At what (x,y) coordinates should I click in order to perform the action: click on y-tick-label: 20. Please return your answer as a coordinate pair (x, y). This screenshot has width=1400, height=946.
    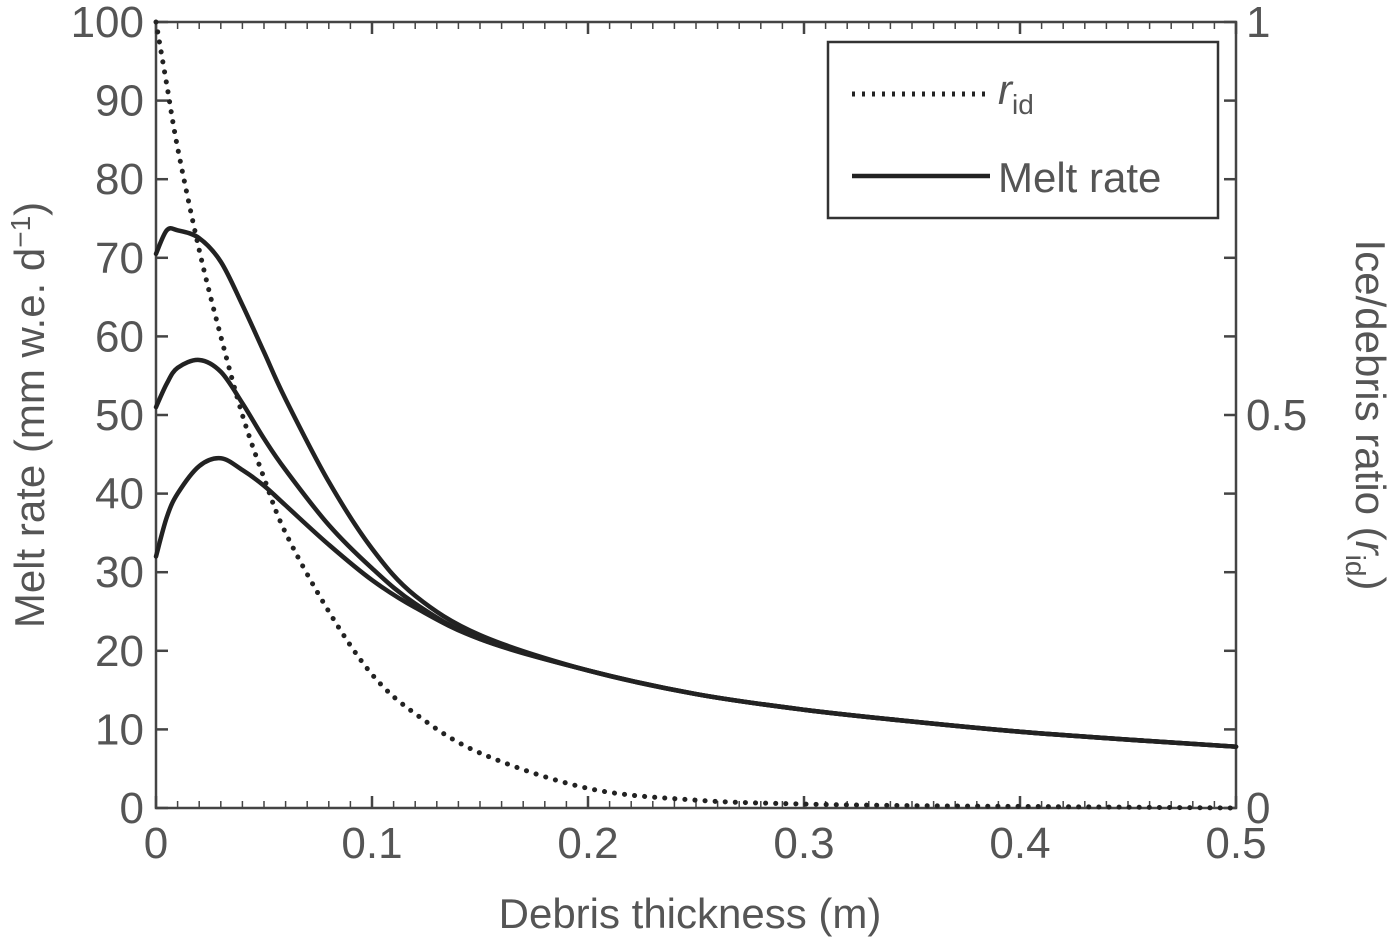
    Looking at the image, I should click on (119, 651).